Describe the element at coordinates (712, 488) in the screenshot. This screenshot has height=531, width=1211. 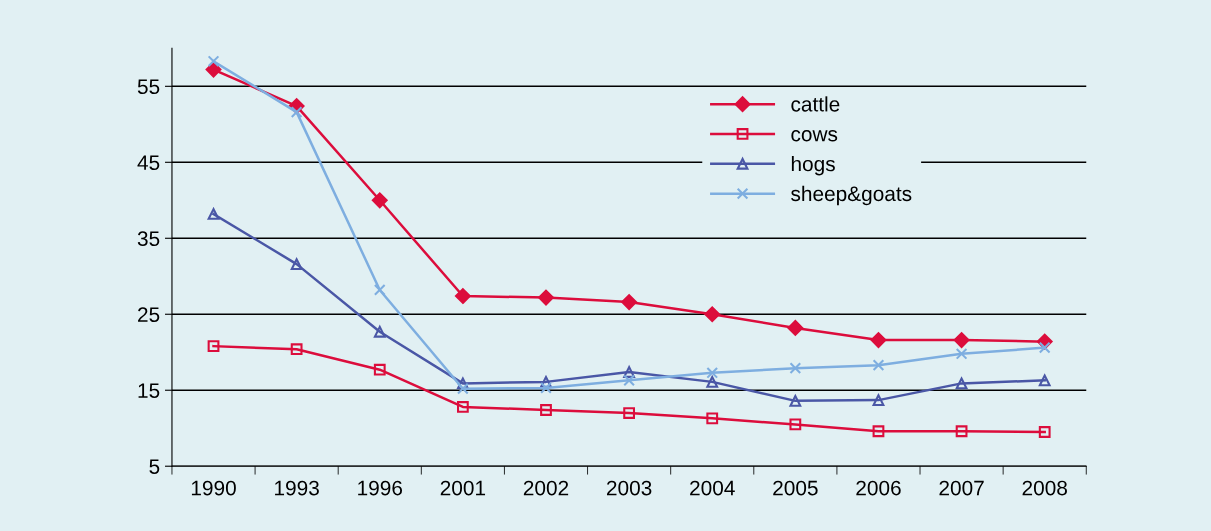
I see `x-tick-label: 2004` at that location.